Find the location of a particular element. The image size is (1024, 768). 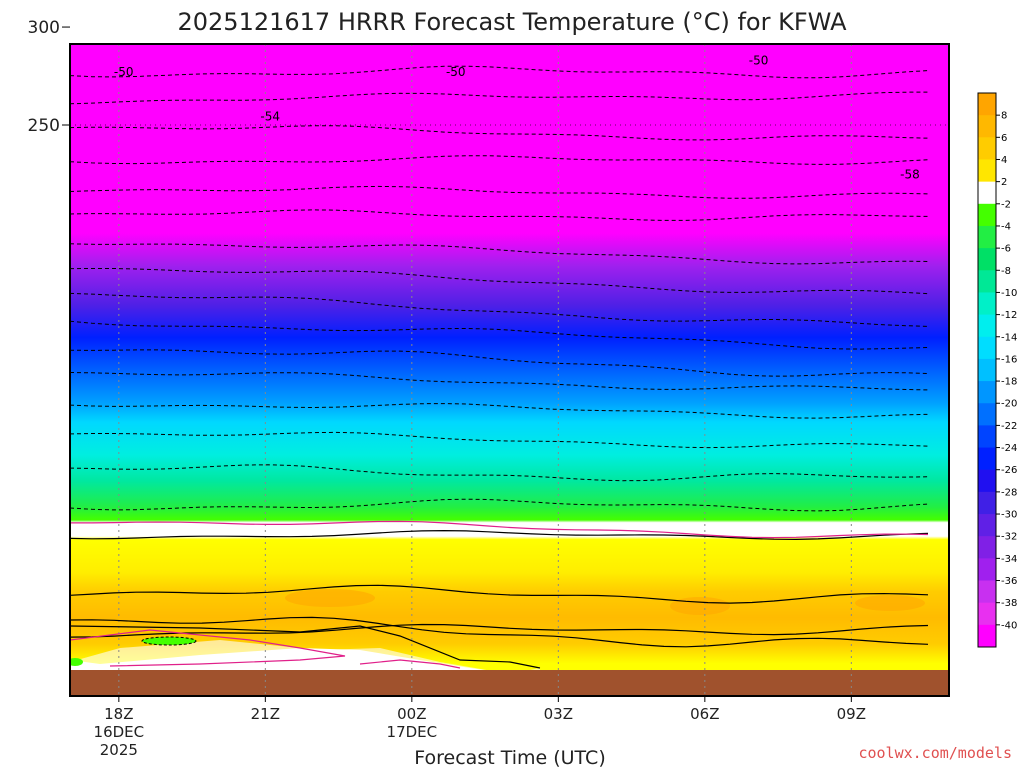

colorbar-label: -22 is located at coordinates (1009, 426).